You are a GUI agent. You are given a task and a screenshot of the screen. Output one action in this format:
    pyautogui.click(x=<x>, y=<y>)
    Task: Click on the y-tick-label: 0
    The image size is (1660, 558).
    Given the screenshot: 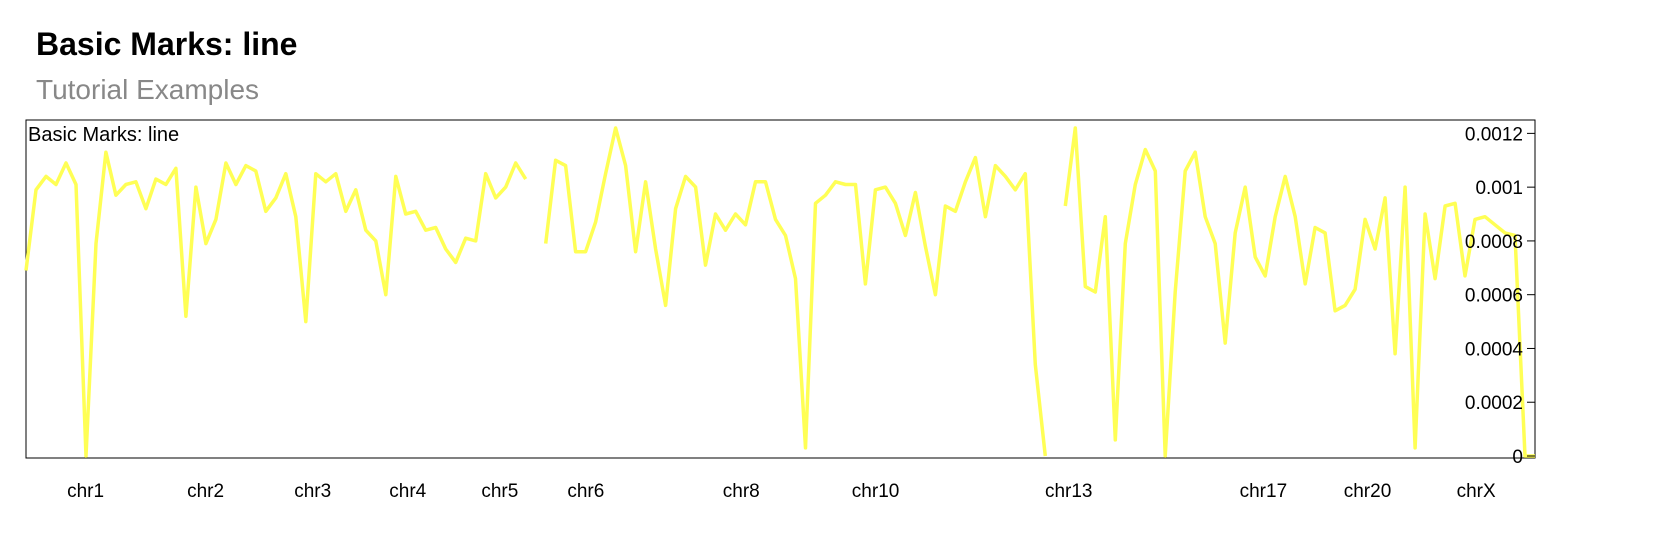 What is the action you would take?
    pyautogui.click(x=1517, y=457)
    